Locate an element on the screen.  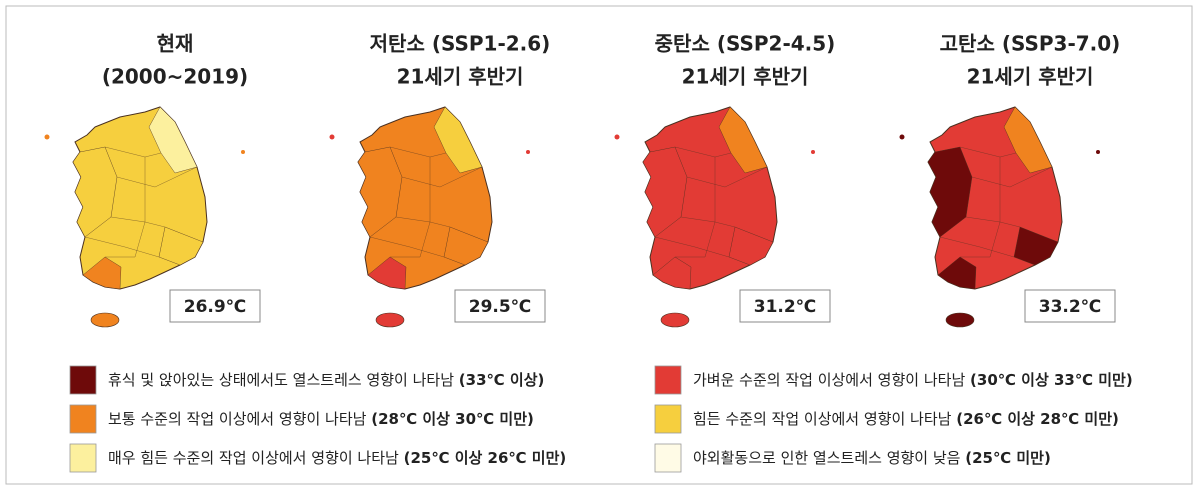
legend-text: 힘든 수준의 작업 이상에서 영향이 나타남 is located at coordinates (822, 419).